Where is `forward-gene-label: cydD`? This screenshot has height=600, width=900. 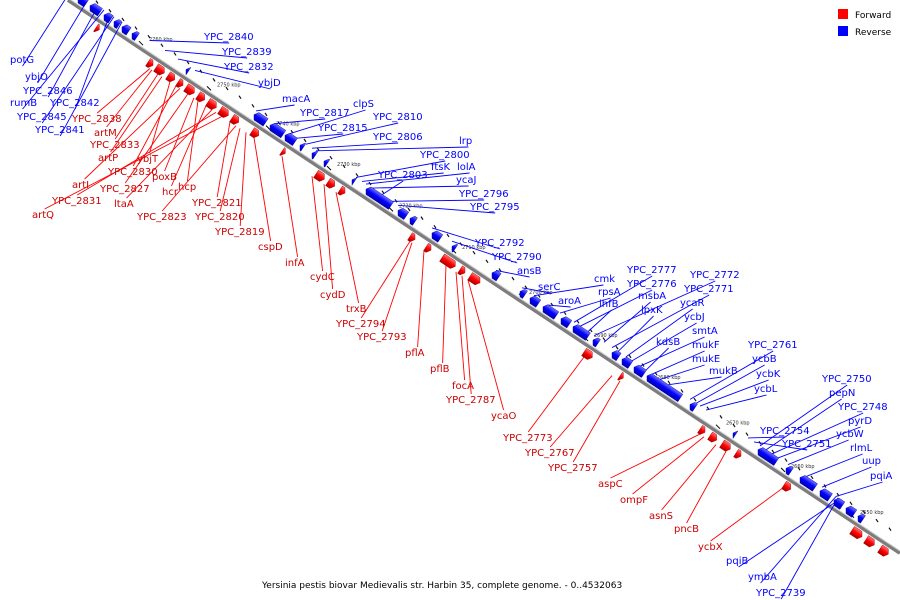
forward-gene-label: cydD is located at coordinates (333, 295).